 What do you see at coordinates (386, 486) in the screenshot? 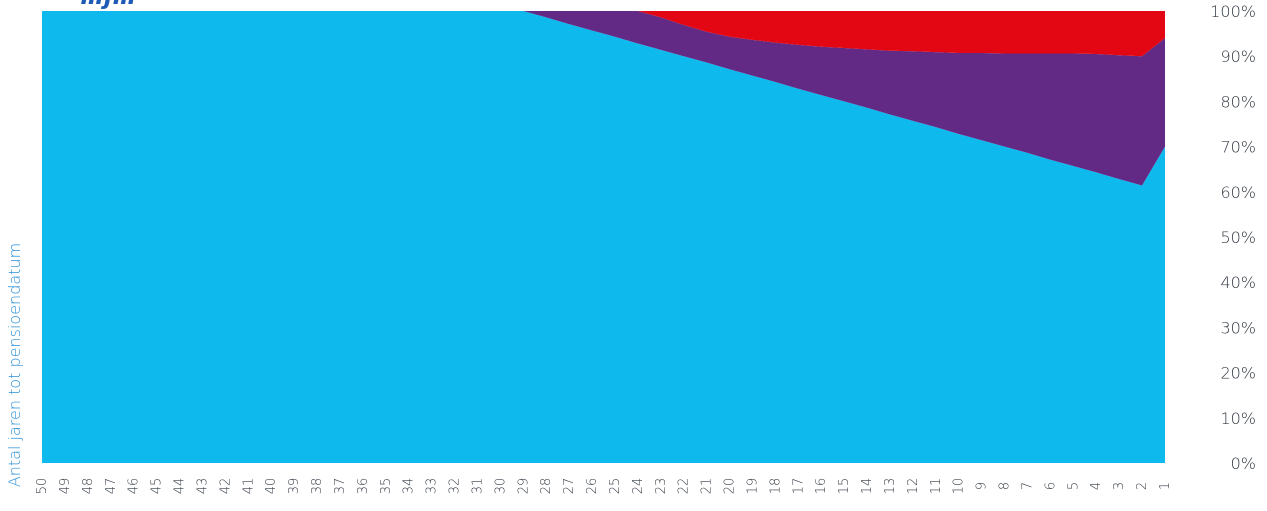
I see `x-tick-label: 35` at bounding box center [386, 486].